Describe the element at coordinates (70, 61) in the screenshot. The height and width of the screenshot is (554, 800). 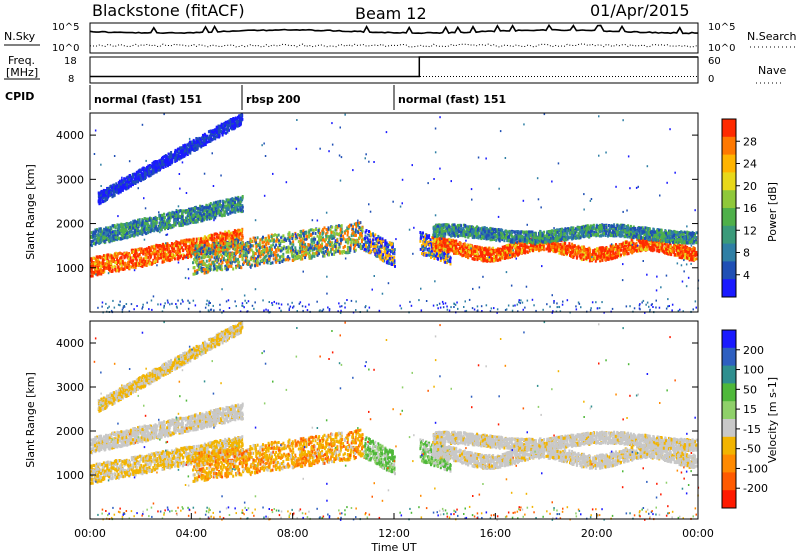
I see `freq-ytick-top: 18` at that location.